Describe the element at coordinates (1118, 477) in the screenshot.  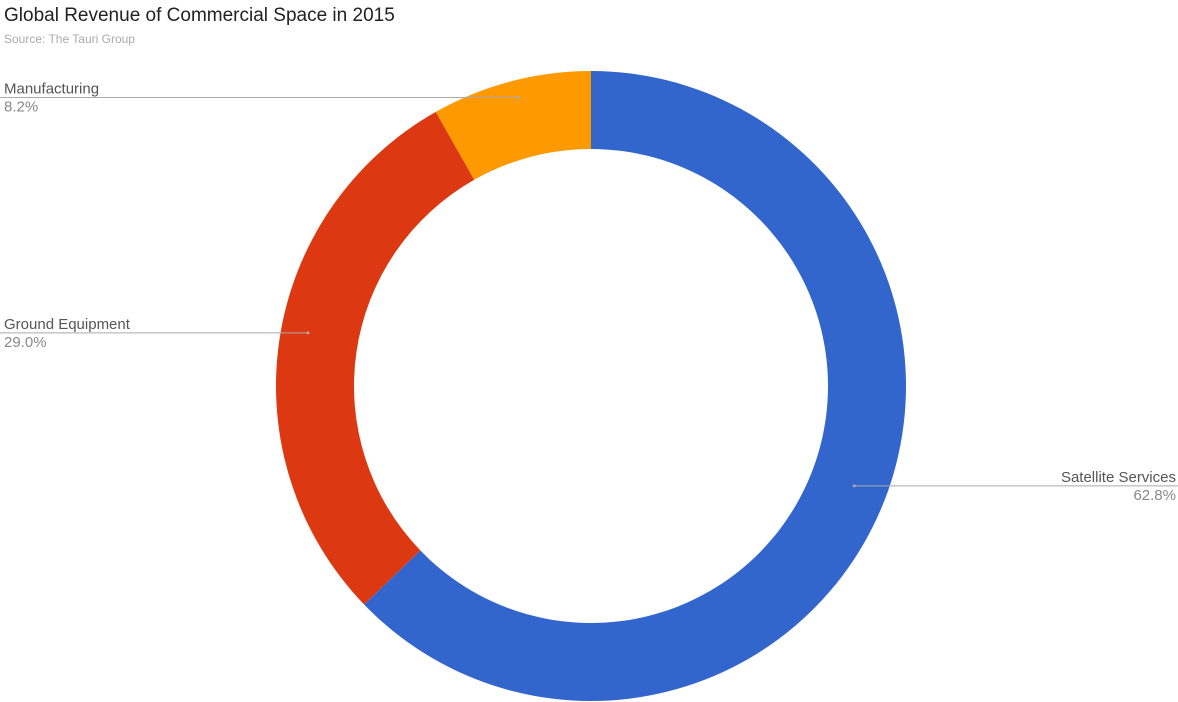
I see `slice-label: Satellite Services` at that location.